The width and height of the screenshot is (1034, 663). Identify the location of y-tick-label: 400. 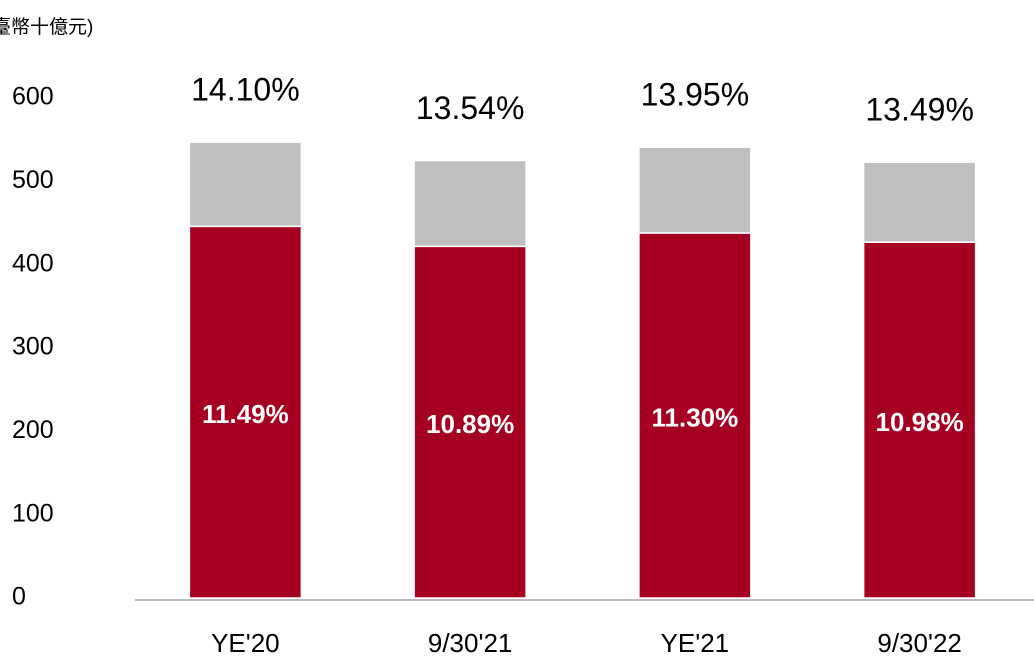
(33, 263).